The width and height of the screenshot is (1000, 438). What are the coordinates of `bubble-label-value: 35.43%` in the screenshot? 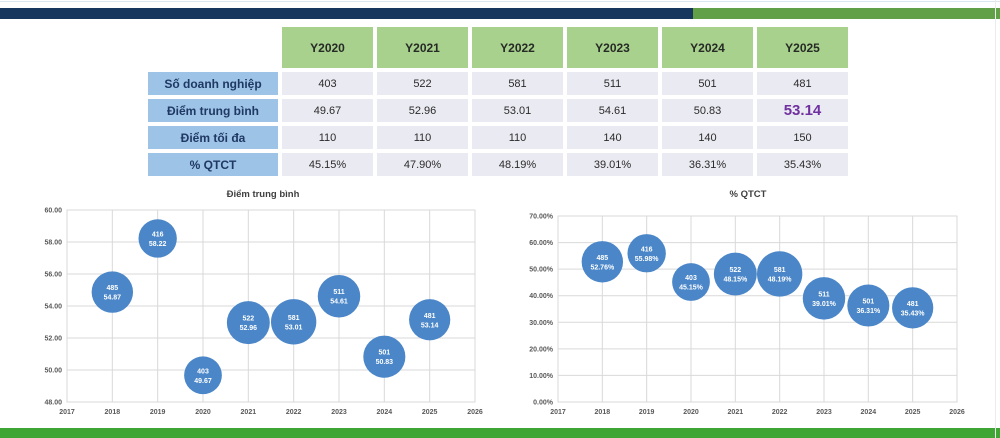 It's located at (913, 313).